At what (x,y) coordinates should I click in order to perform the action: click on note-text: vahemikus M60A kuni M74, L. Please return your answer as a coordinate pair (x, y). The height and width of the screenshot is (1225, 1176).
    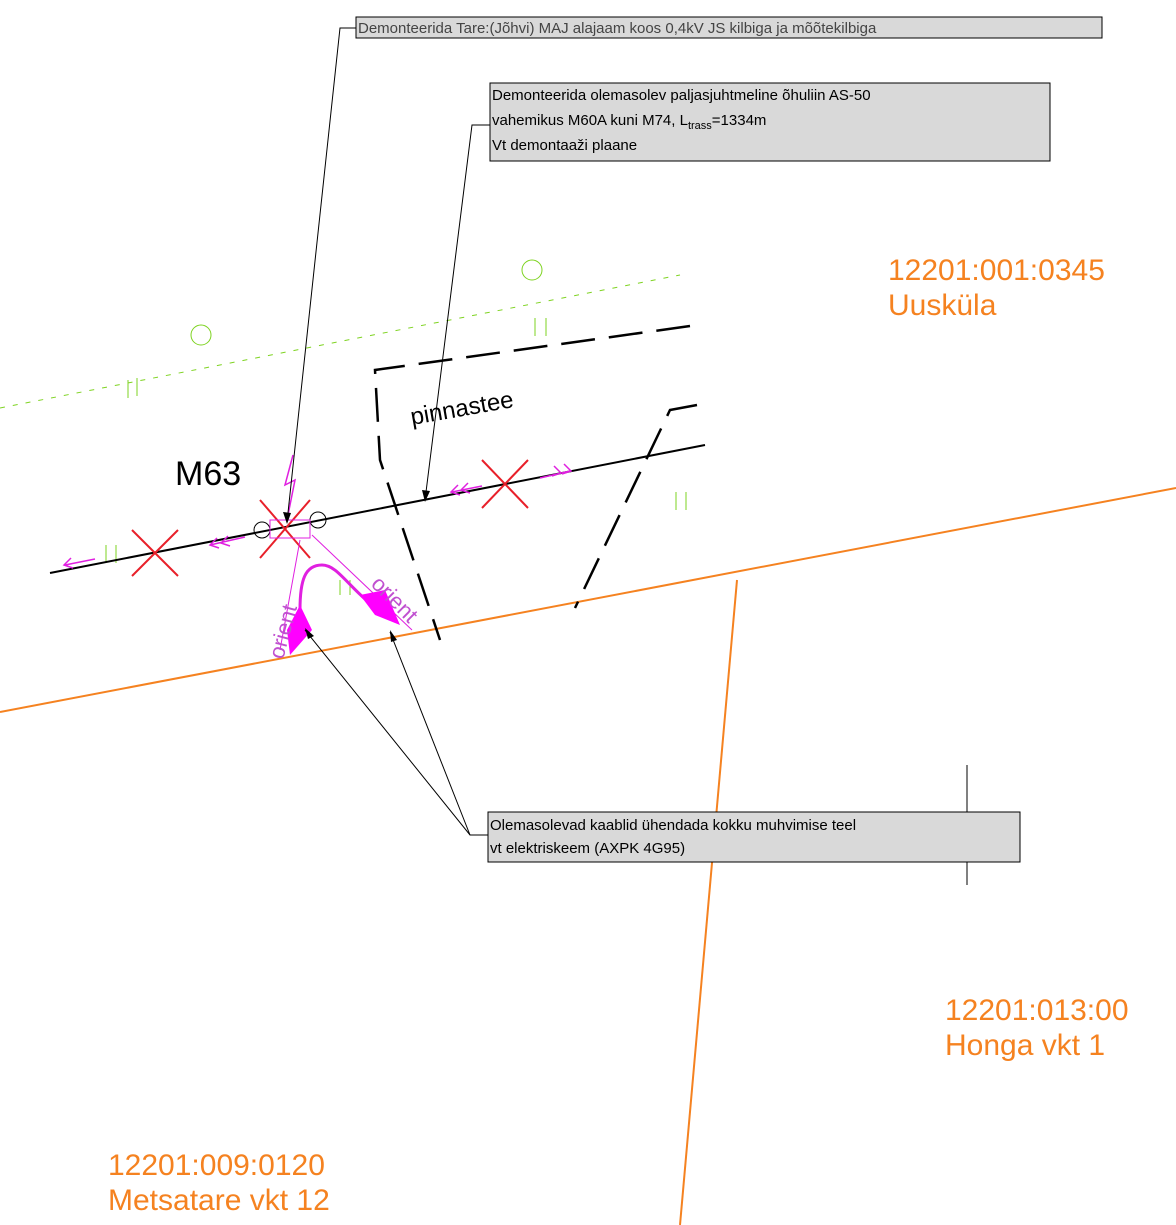
    Looking at the image, I should click on (590, 120).